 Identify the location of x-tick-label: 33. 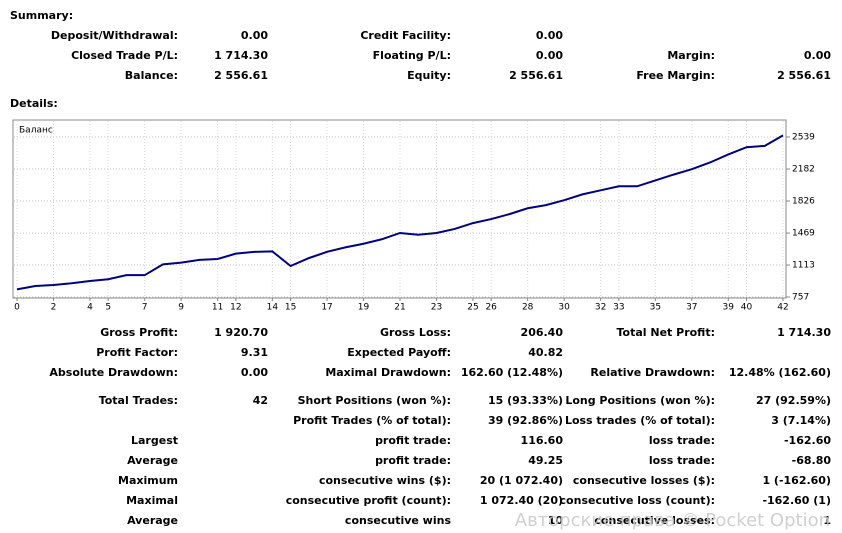
(618, 308).